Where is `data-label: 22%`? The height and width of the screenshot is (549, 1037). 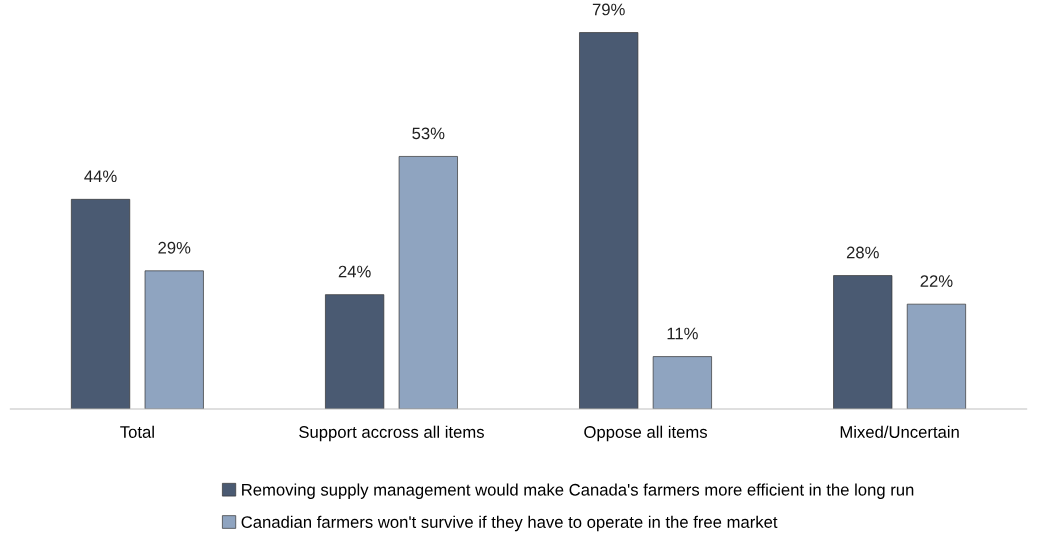 data-label: 22% is located at coordinates (936, 281).